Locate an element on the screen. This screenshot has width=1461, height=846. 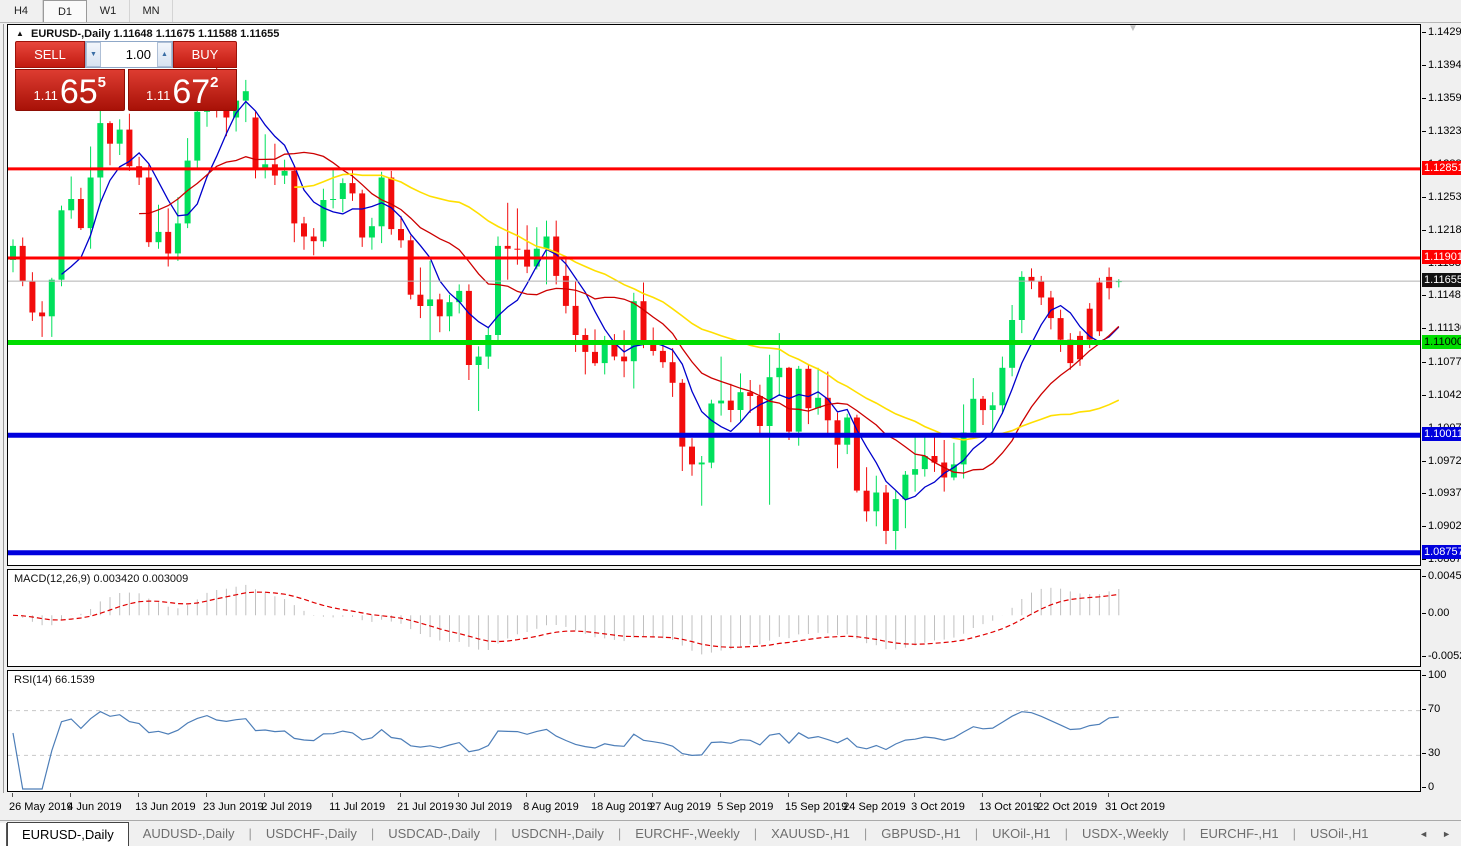
tab-scroll-right-icon: ► is located at coordinates (1446, 833).